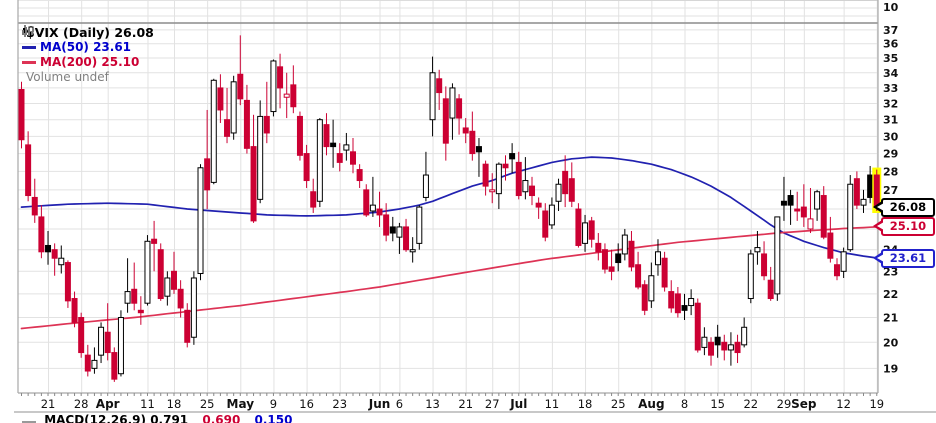 This screenshot has height=423, width=936. I want to click on volume-label: Volume undef, so click(67, 77).